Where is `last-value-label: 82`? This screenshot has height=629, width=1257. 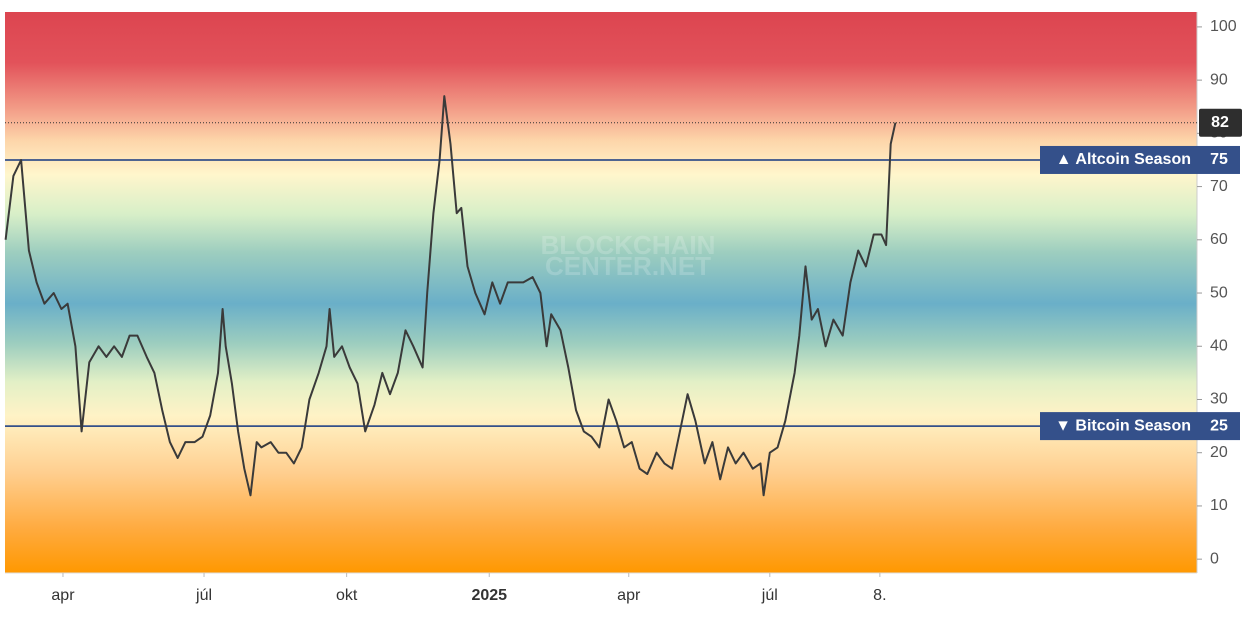 last-value-label: 82 is located at coordinates (1220, 122).